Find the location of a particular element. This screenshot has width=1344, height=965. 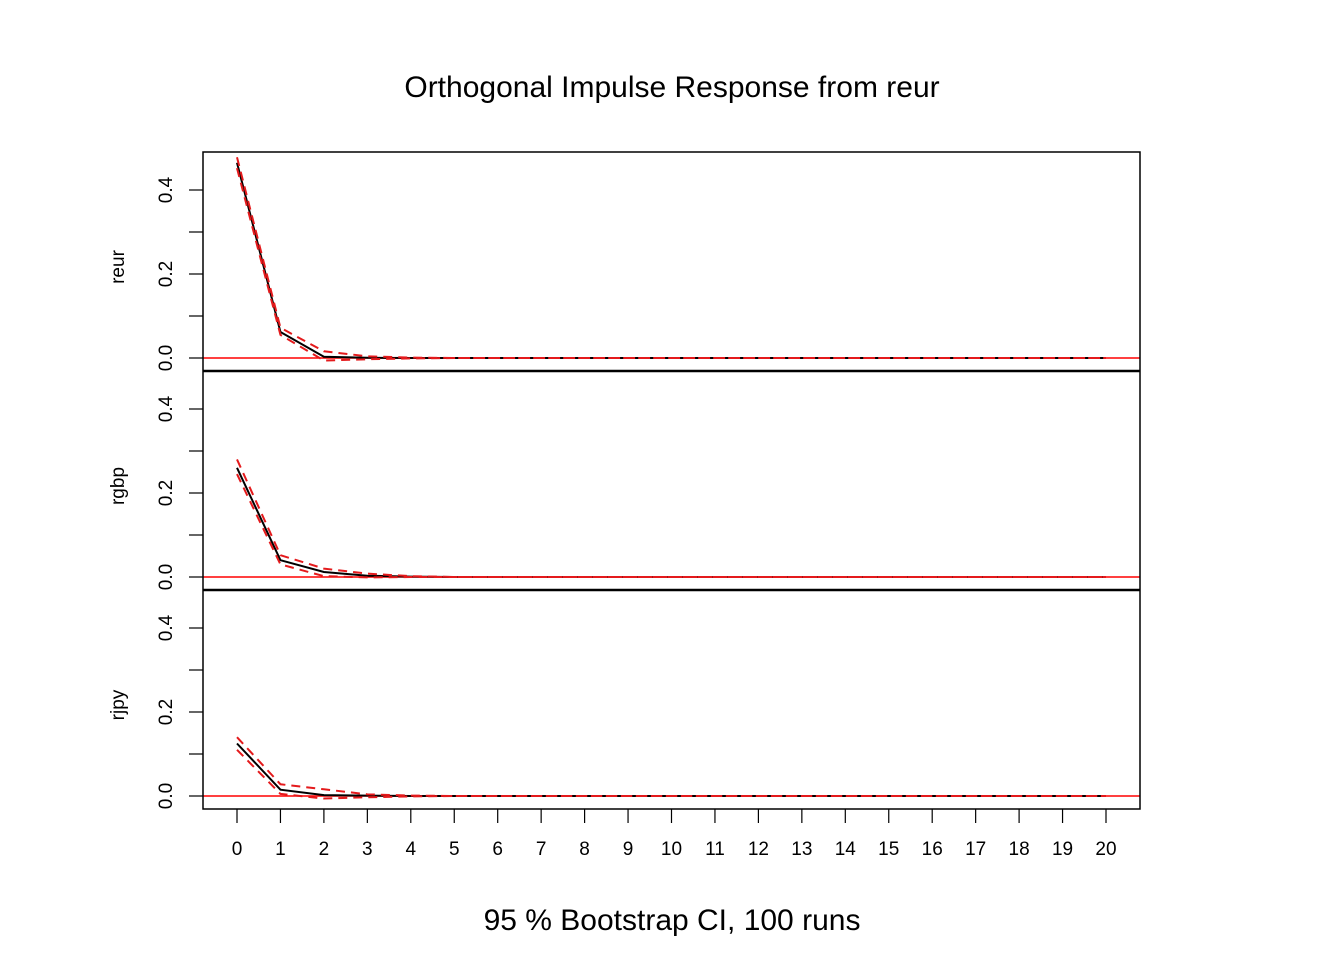

y-tick-label-rjpy: 0.0 is located at coordinates (166, 796).